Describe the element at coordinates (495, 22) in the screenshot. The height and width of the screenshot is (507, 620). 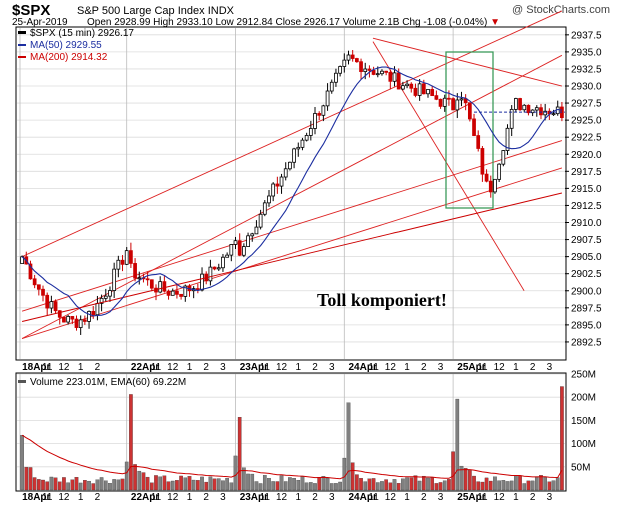
I see `down-triangle-icon: ▼` at that location.